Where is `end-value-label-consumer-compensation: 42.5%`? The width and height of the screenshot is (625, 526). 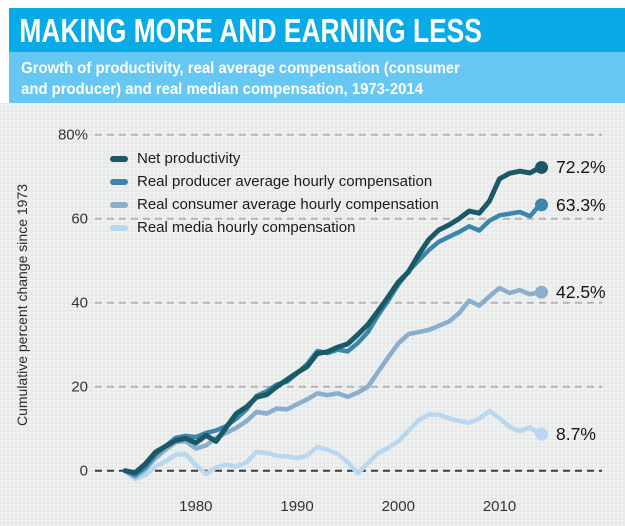
end-value-label-consumer-compensation: 42.5% is located at coordinates (581, 292).